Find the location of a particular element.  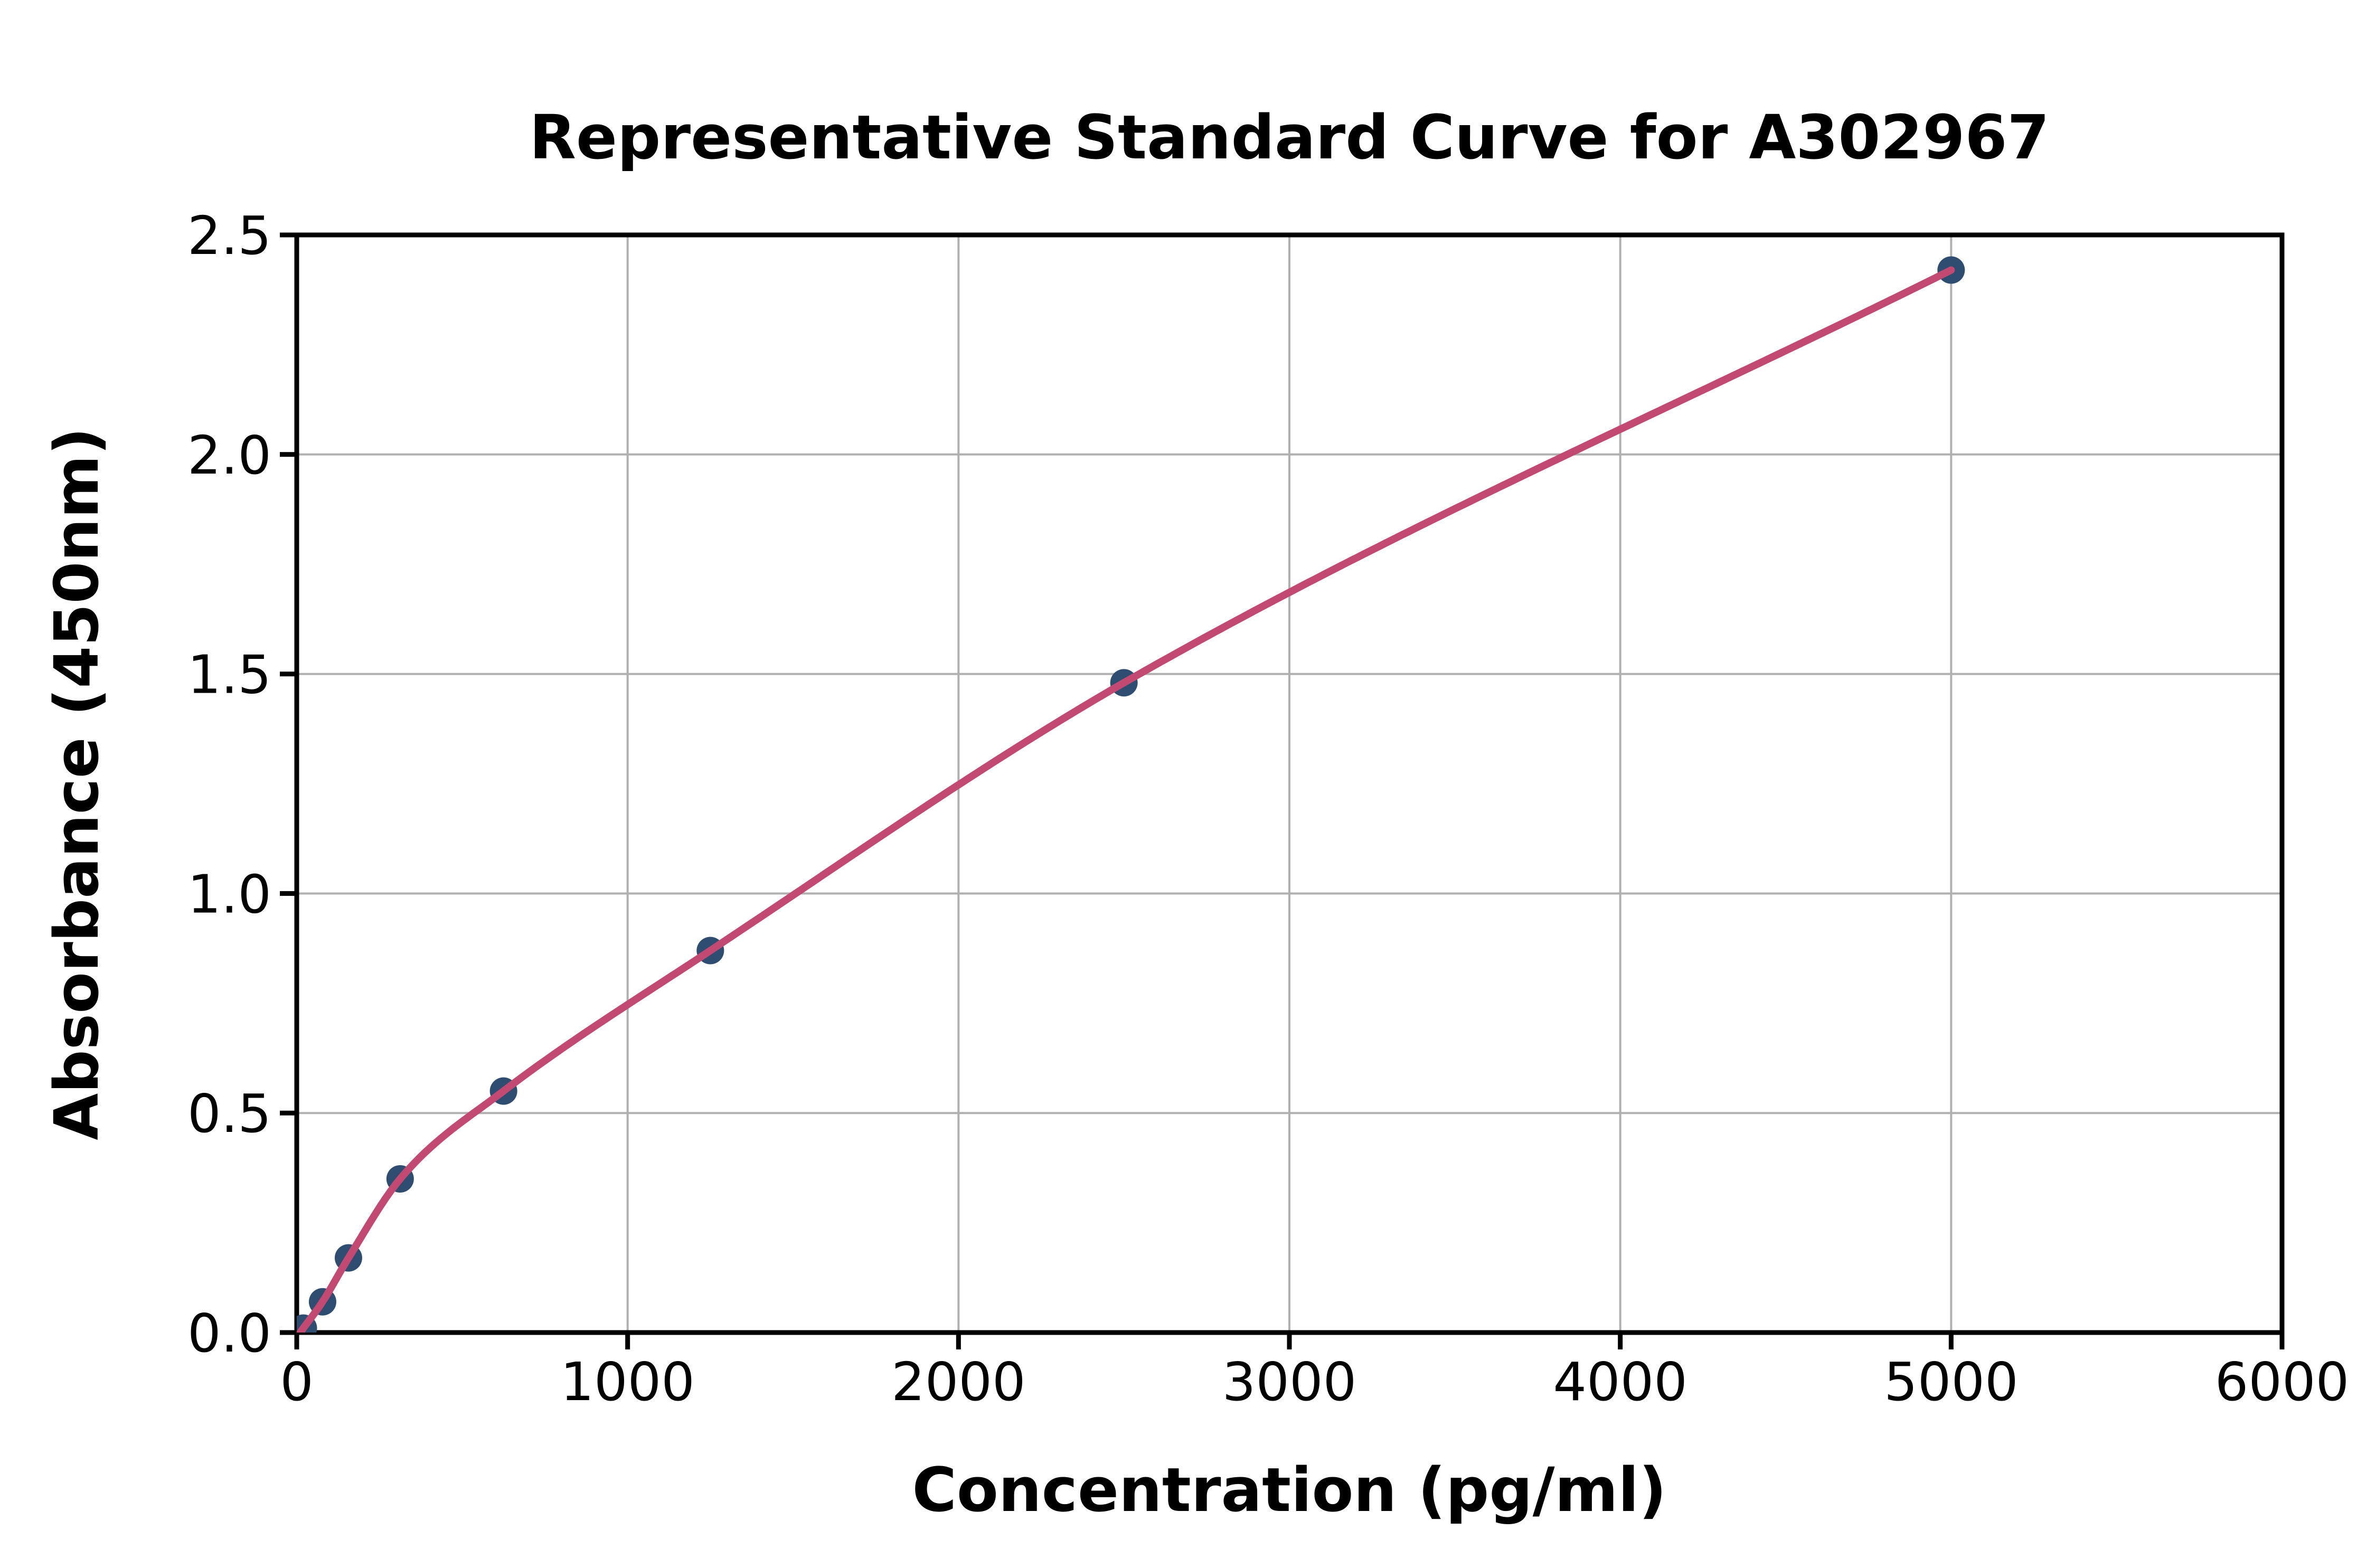

y-tick-label: 0.5 is located at coordinates (229, 1114).